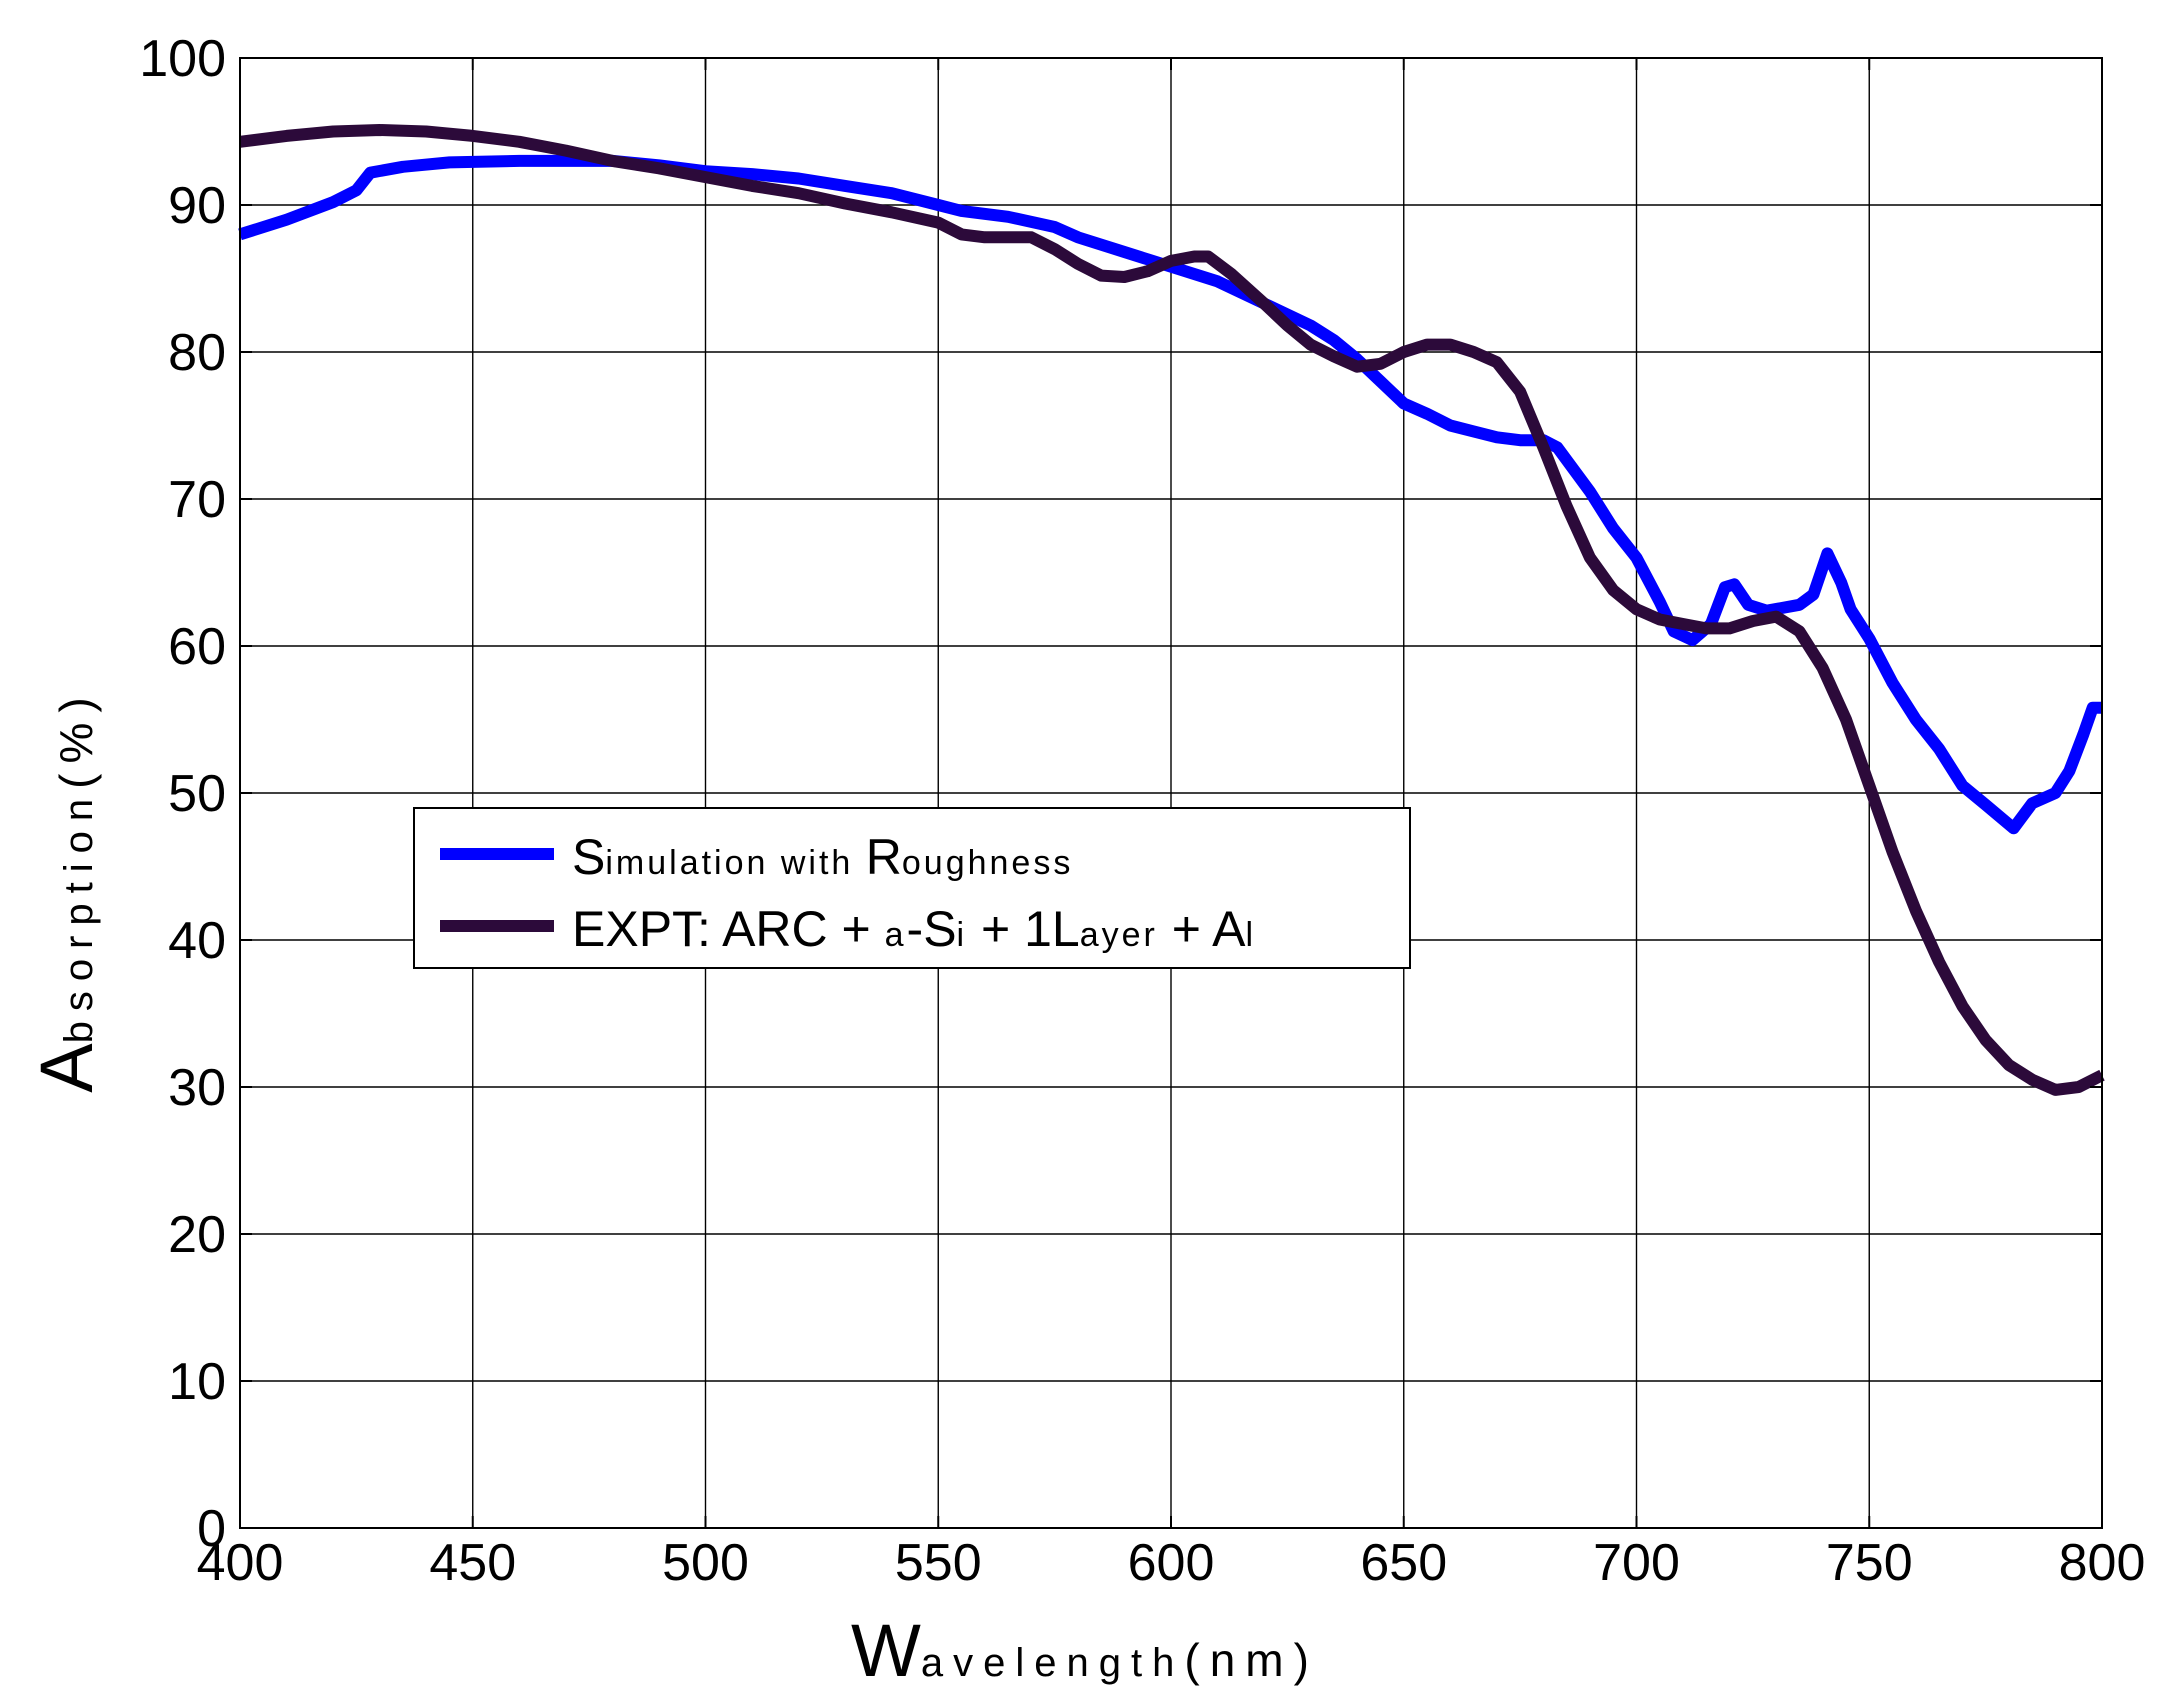 Image resolution: width=2161 pixels, height=1702 pixels. What do you see at coordinates (240, 1563) in the screenshot?
I see `x-tick-label: 400` at bounding box center [240, 1563].